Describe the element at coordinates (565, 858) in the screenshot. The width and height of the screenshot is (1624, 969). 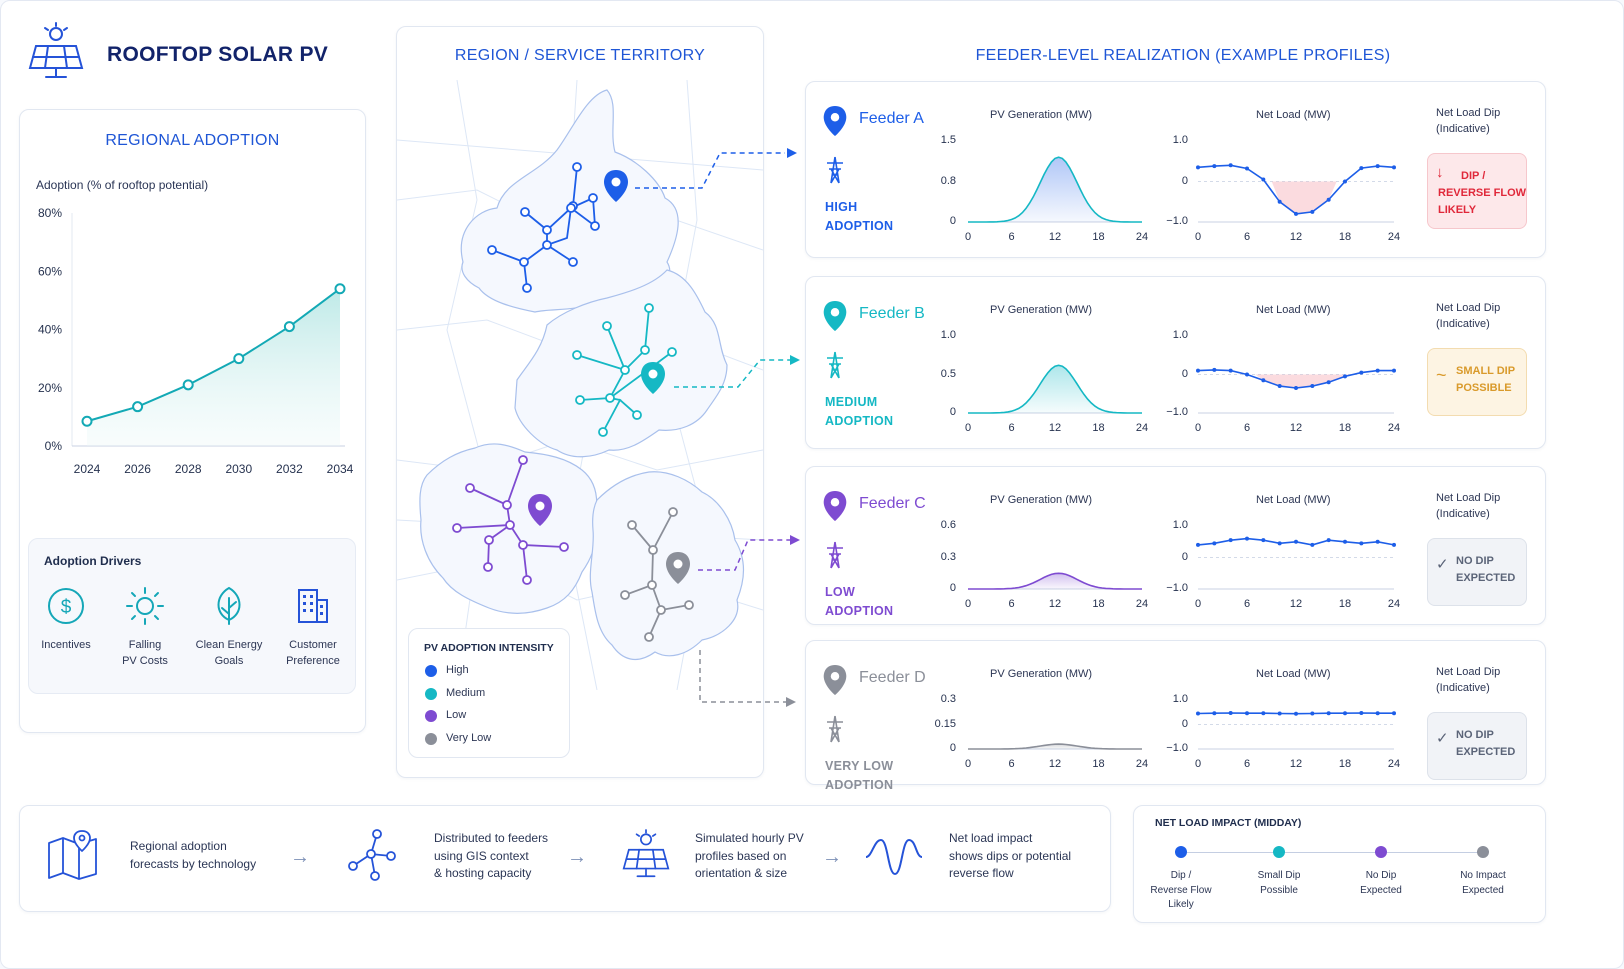
I see `process-flow-card` at that location.